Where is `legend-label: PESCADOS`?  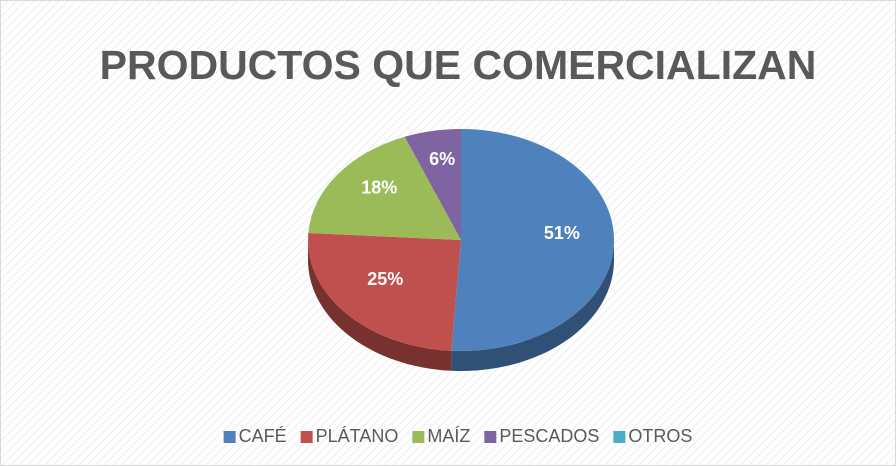 legend-label: PESCADOS is located at coordinates (549, 436).